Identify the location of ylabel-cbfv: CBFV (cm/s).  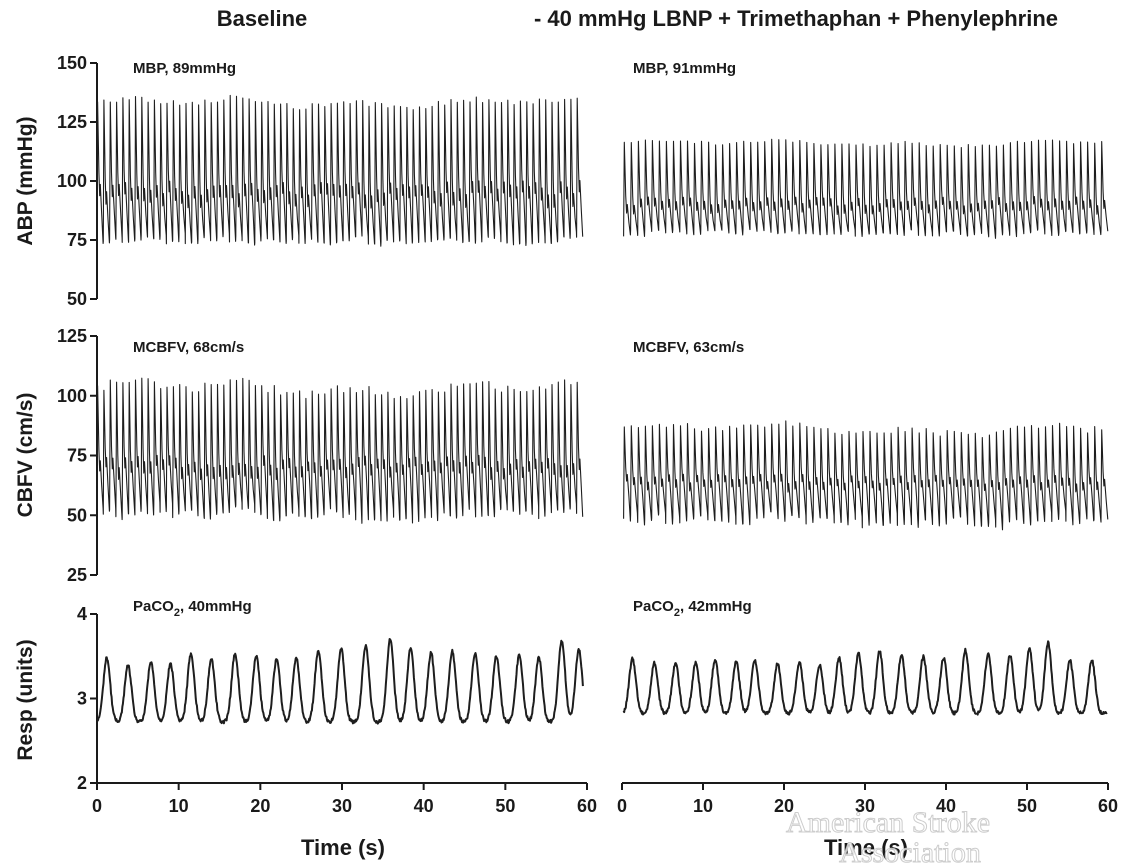
(25, 455).